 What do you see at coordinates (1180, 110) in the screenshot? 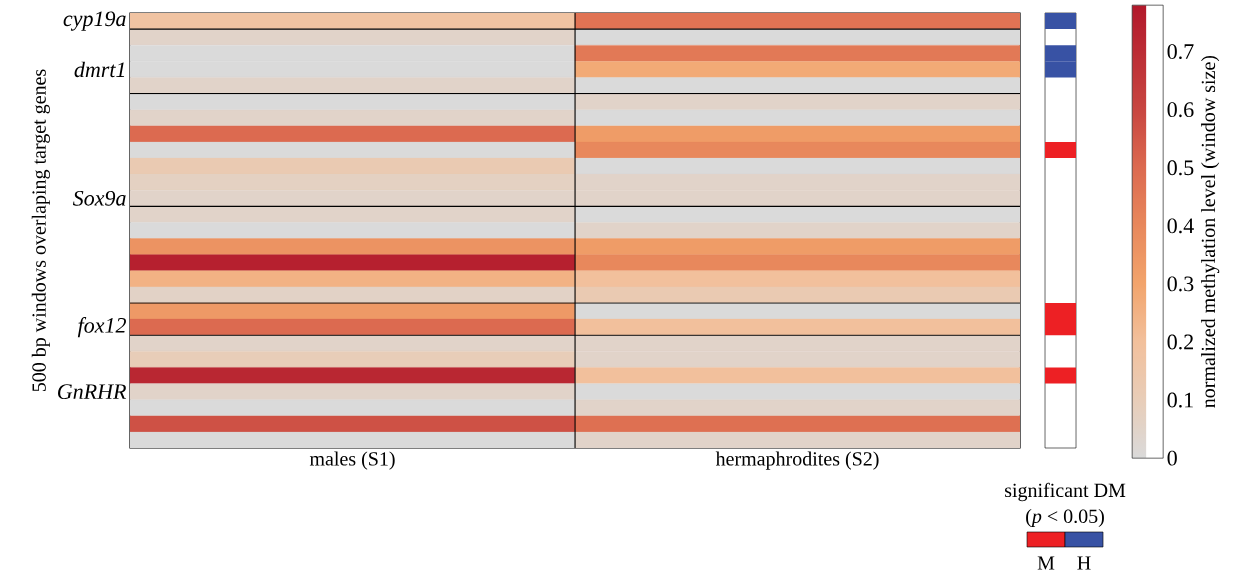
I see `color-bar-label: 0.6` at bounding box center [1180, 110].